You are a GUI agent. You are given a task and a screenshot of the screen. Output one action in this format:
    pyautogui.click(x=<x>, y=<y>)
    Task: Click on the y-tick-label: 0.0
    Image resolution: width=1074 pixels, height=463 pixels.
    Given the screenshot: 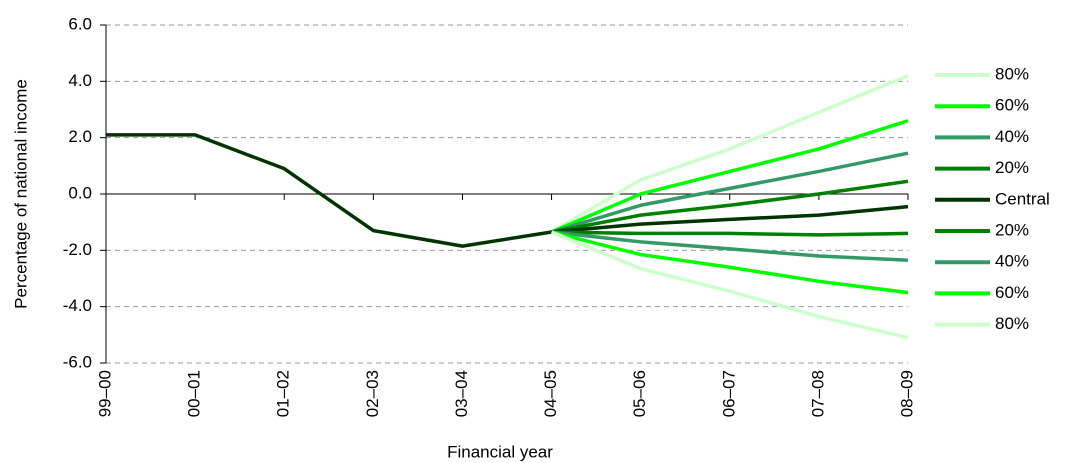 What is the action you would take?
    pyautogui.click(x=80, y=192)
    